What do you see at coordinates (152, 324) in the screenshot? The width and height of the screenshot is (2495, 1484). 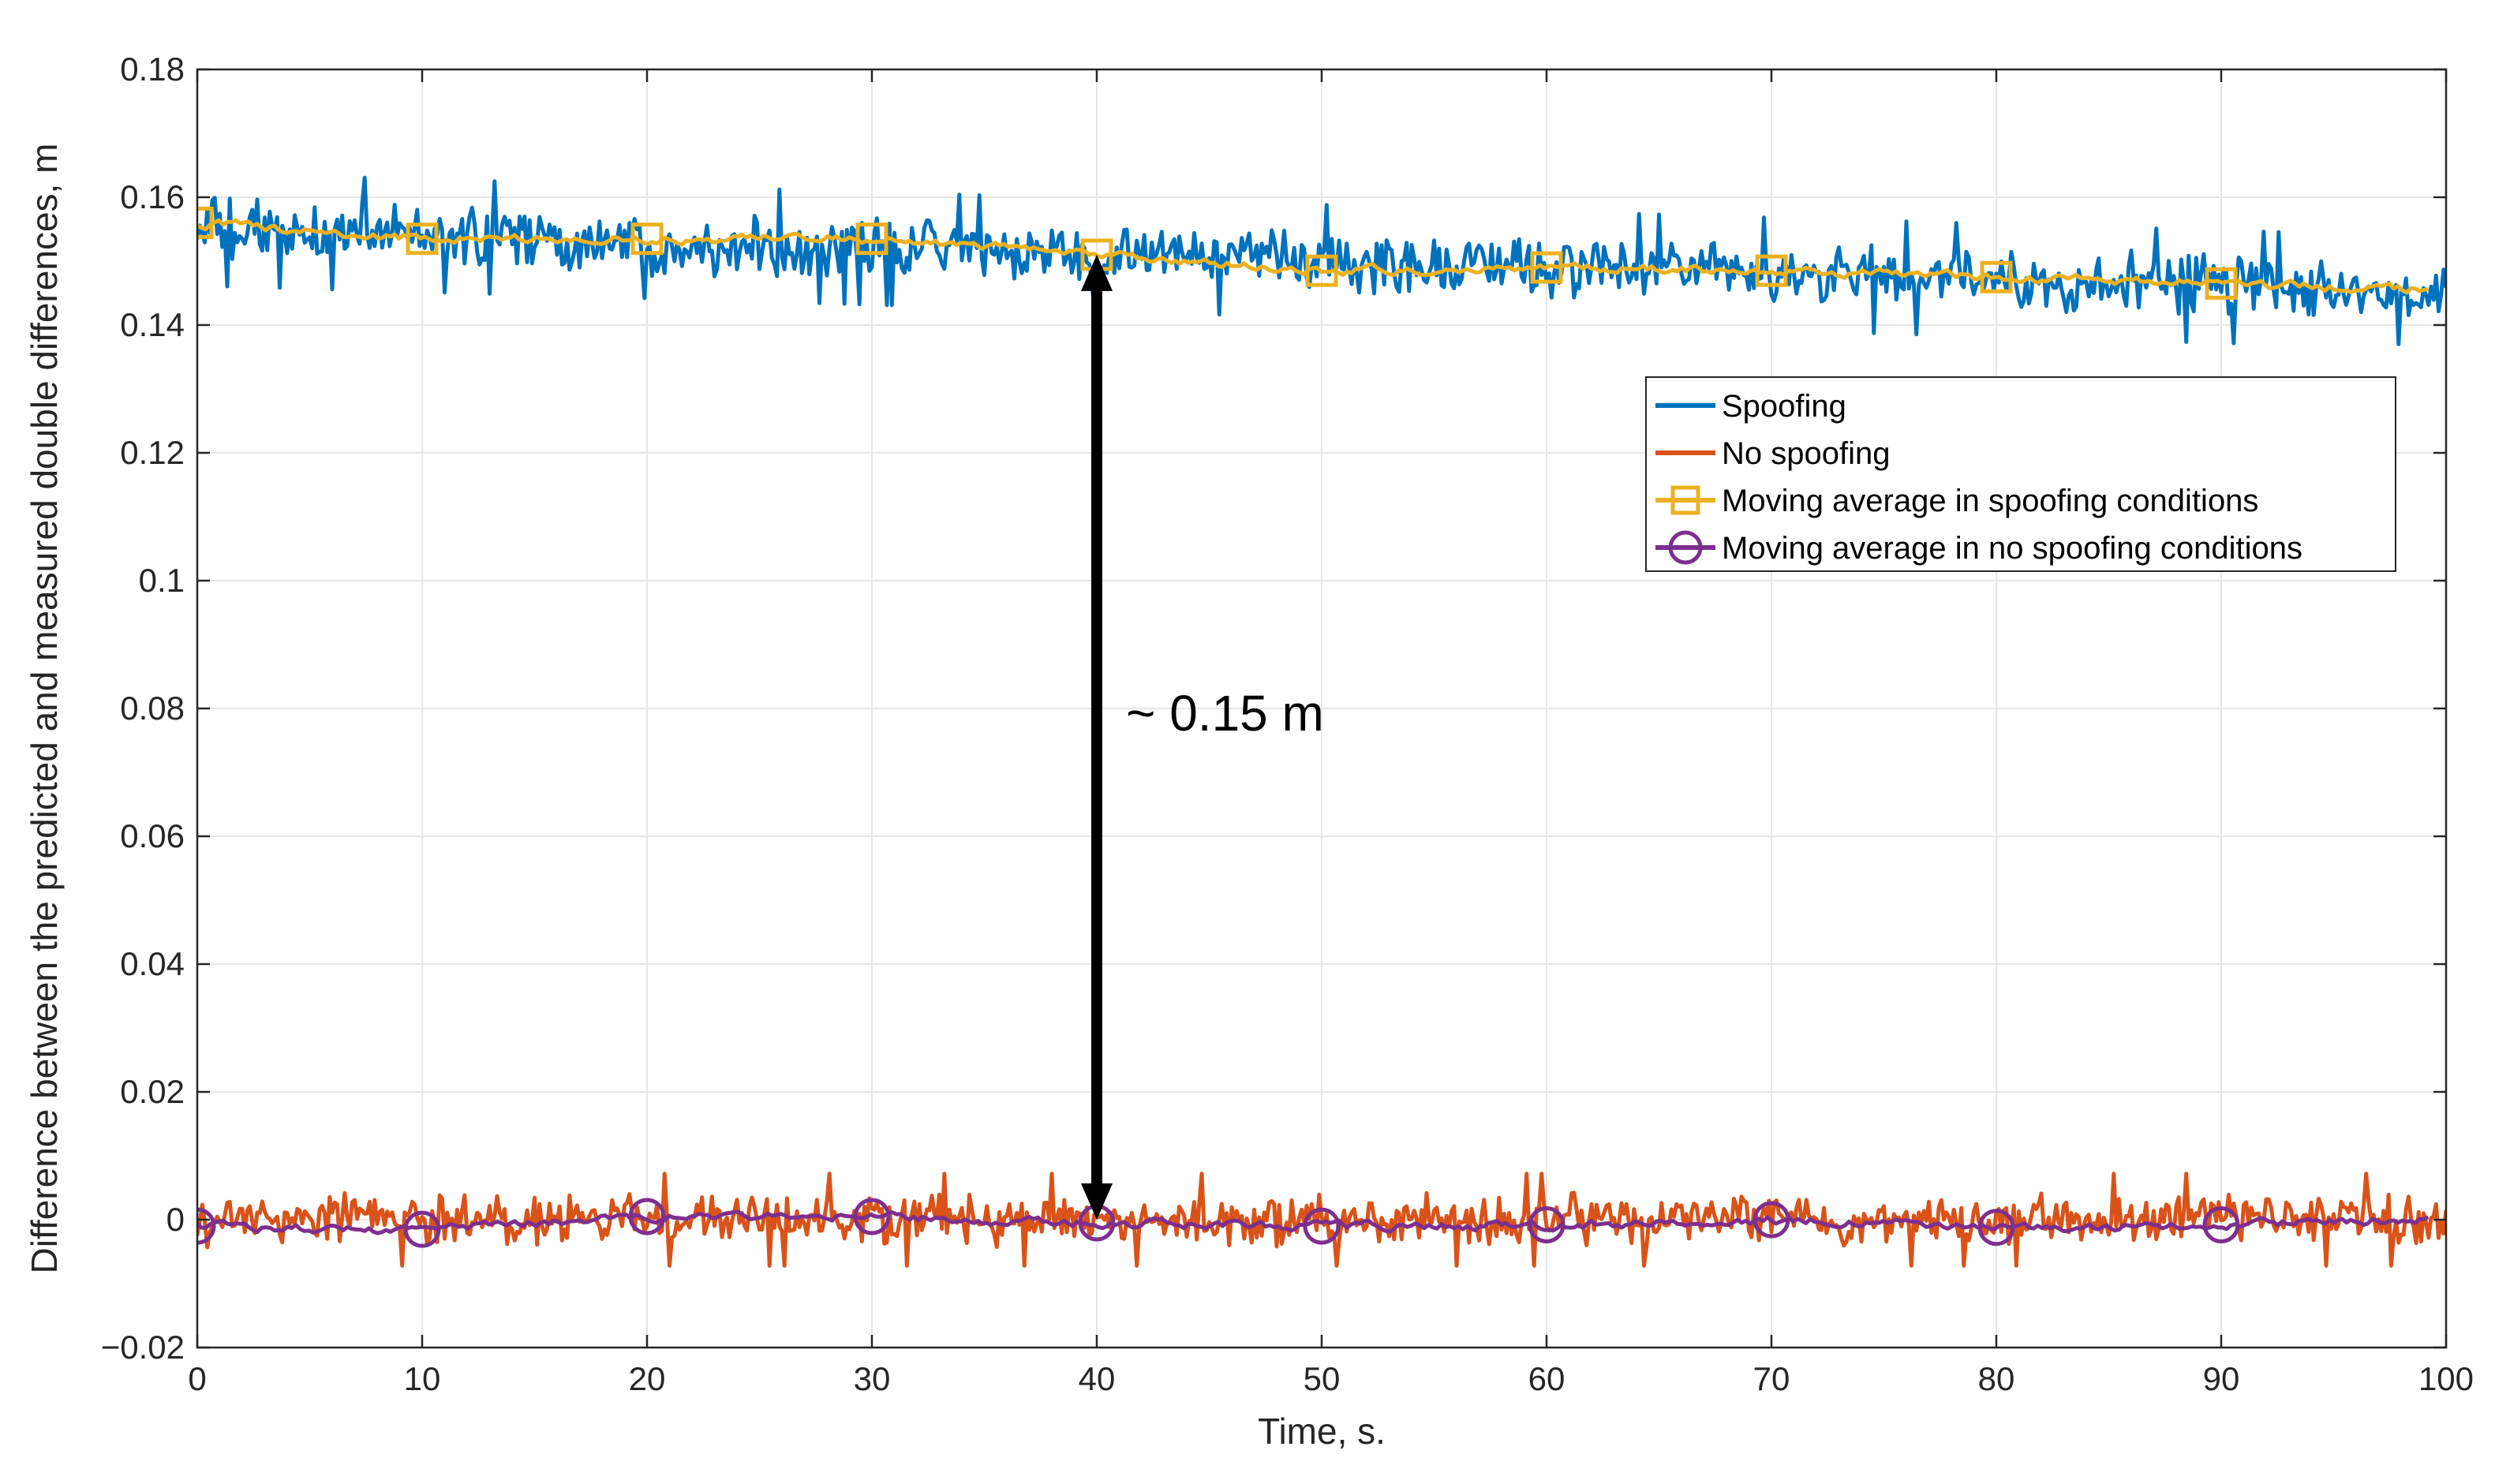 I see `y-tick-label: 0.14` at bounding box center [152, 324].